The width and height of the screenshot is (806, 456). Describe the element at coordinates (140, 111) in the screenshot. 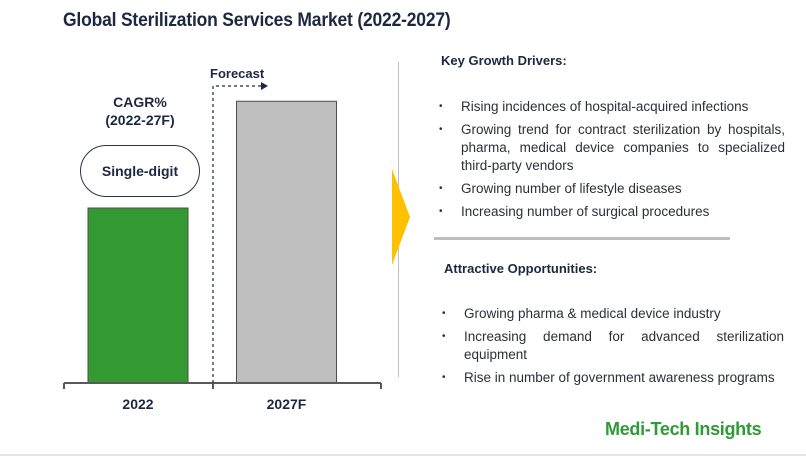

I see `cagr-label: CAGR% (2022-27F)` at that location.